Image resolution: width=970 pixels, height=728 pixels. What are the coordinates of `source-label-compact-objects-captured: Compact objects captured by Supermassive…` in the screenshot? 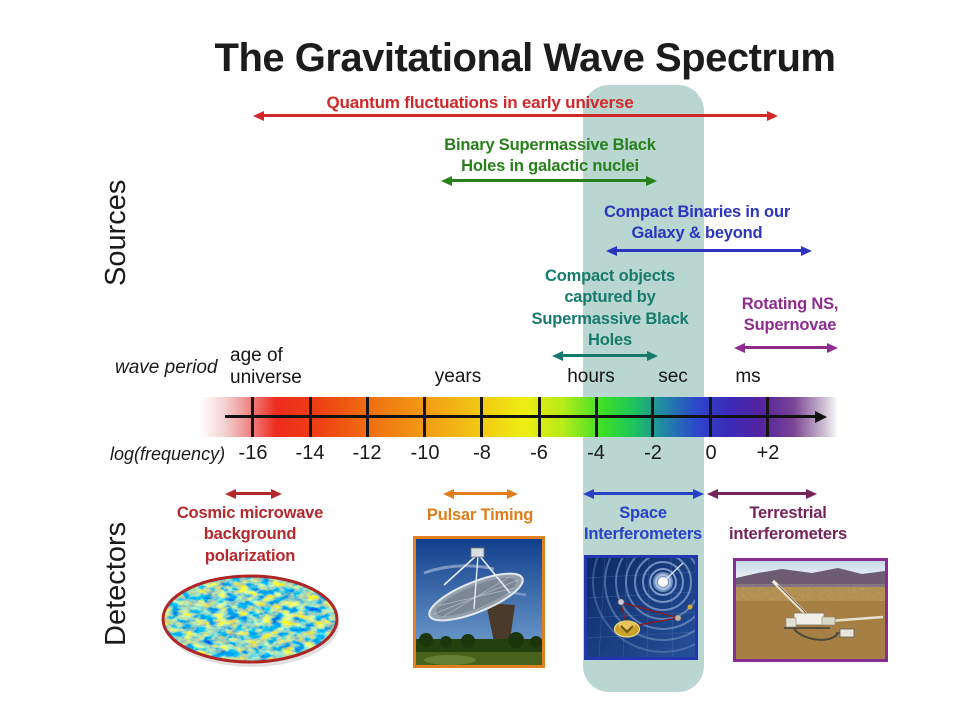 It's located at (610, 308).